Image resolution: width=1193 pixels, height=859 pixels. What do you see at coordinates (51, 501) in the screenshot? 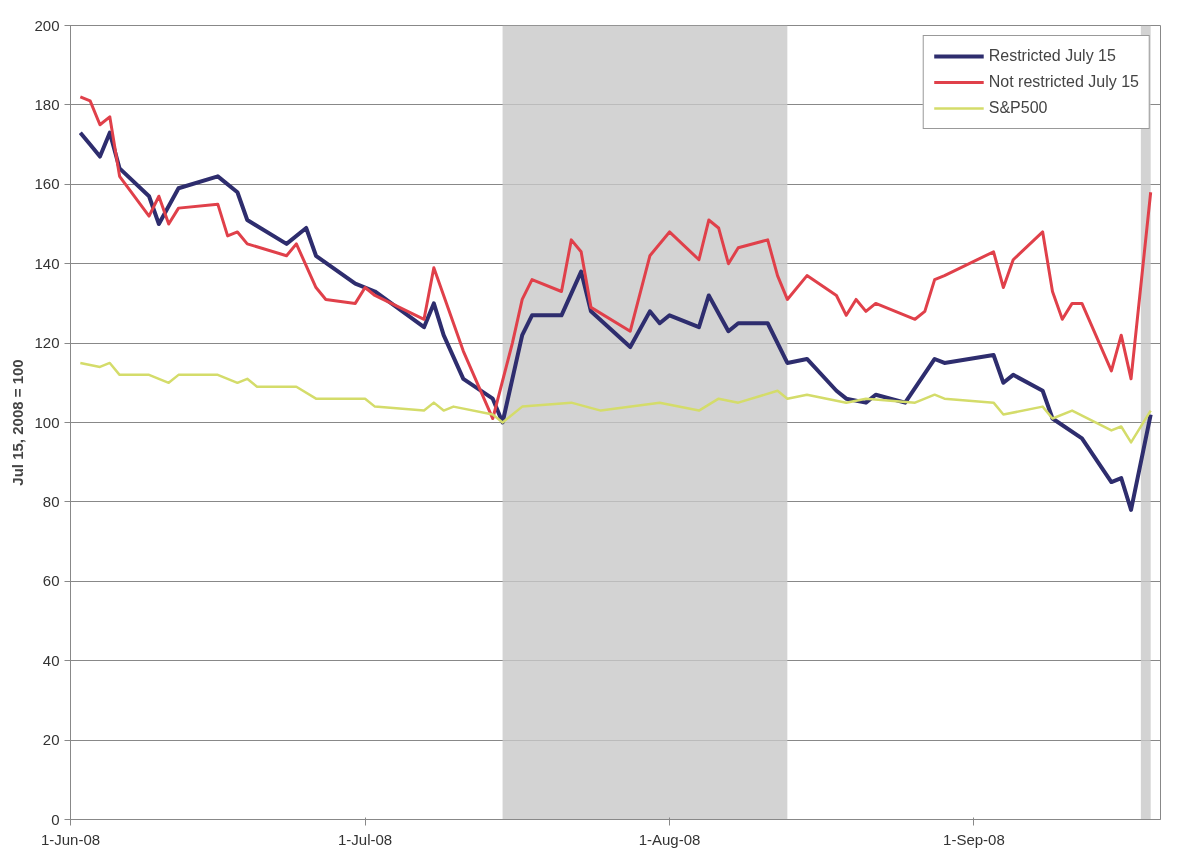
I see `y-tick-label: 80` at bounding box center [51, 501].